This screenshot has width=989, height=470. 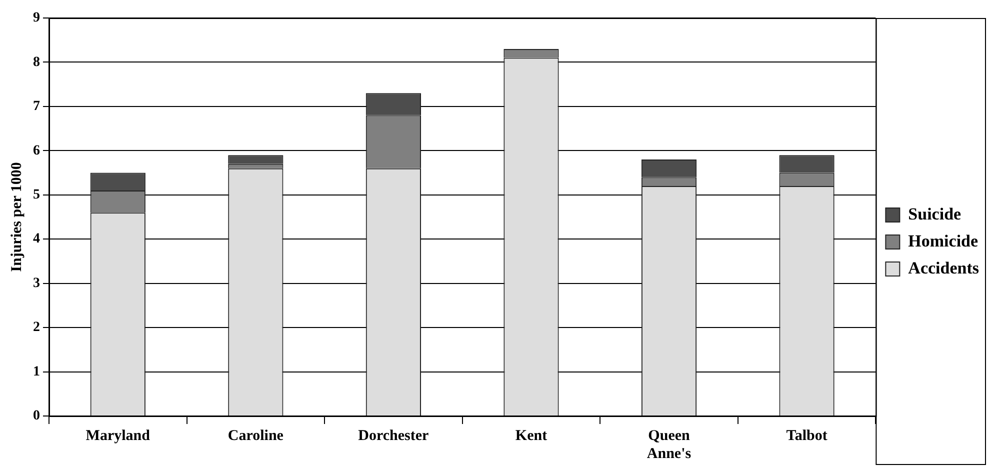 I want to click on x-tick-label: Kent, so click(x=531, y=436).